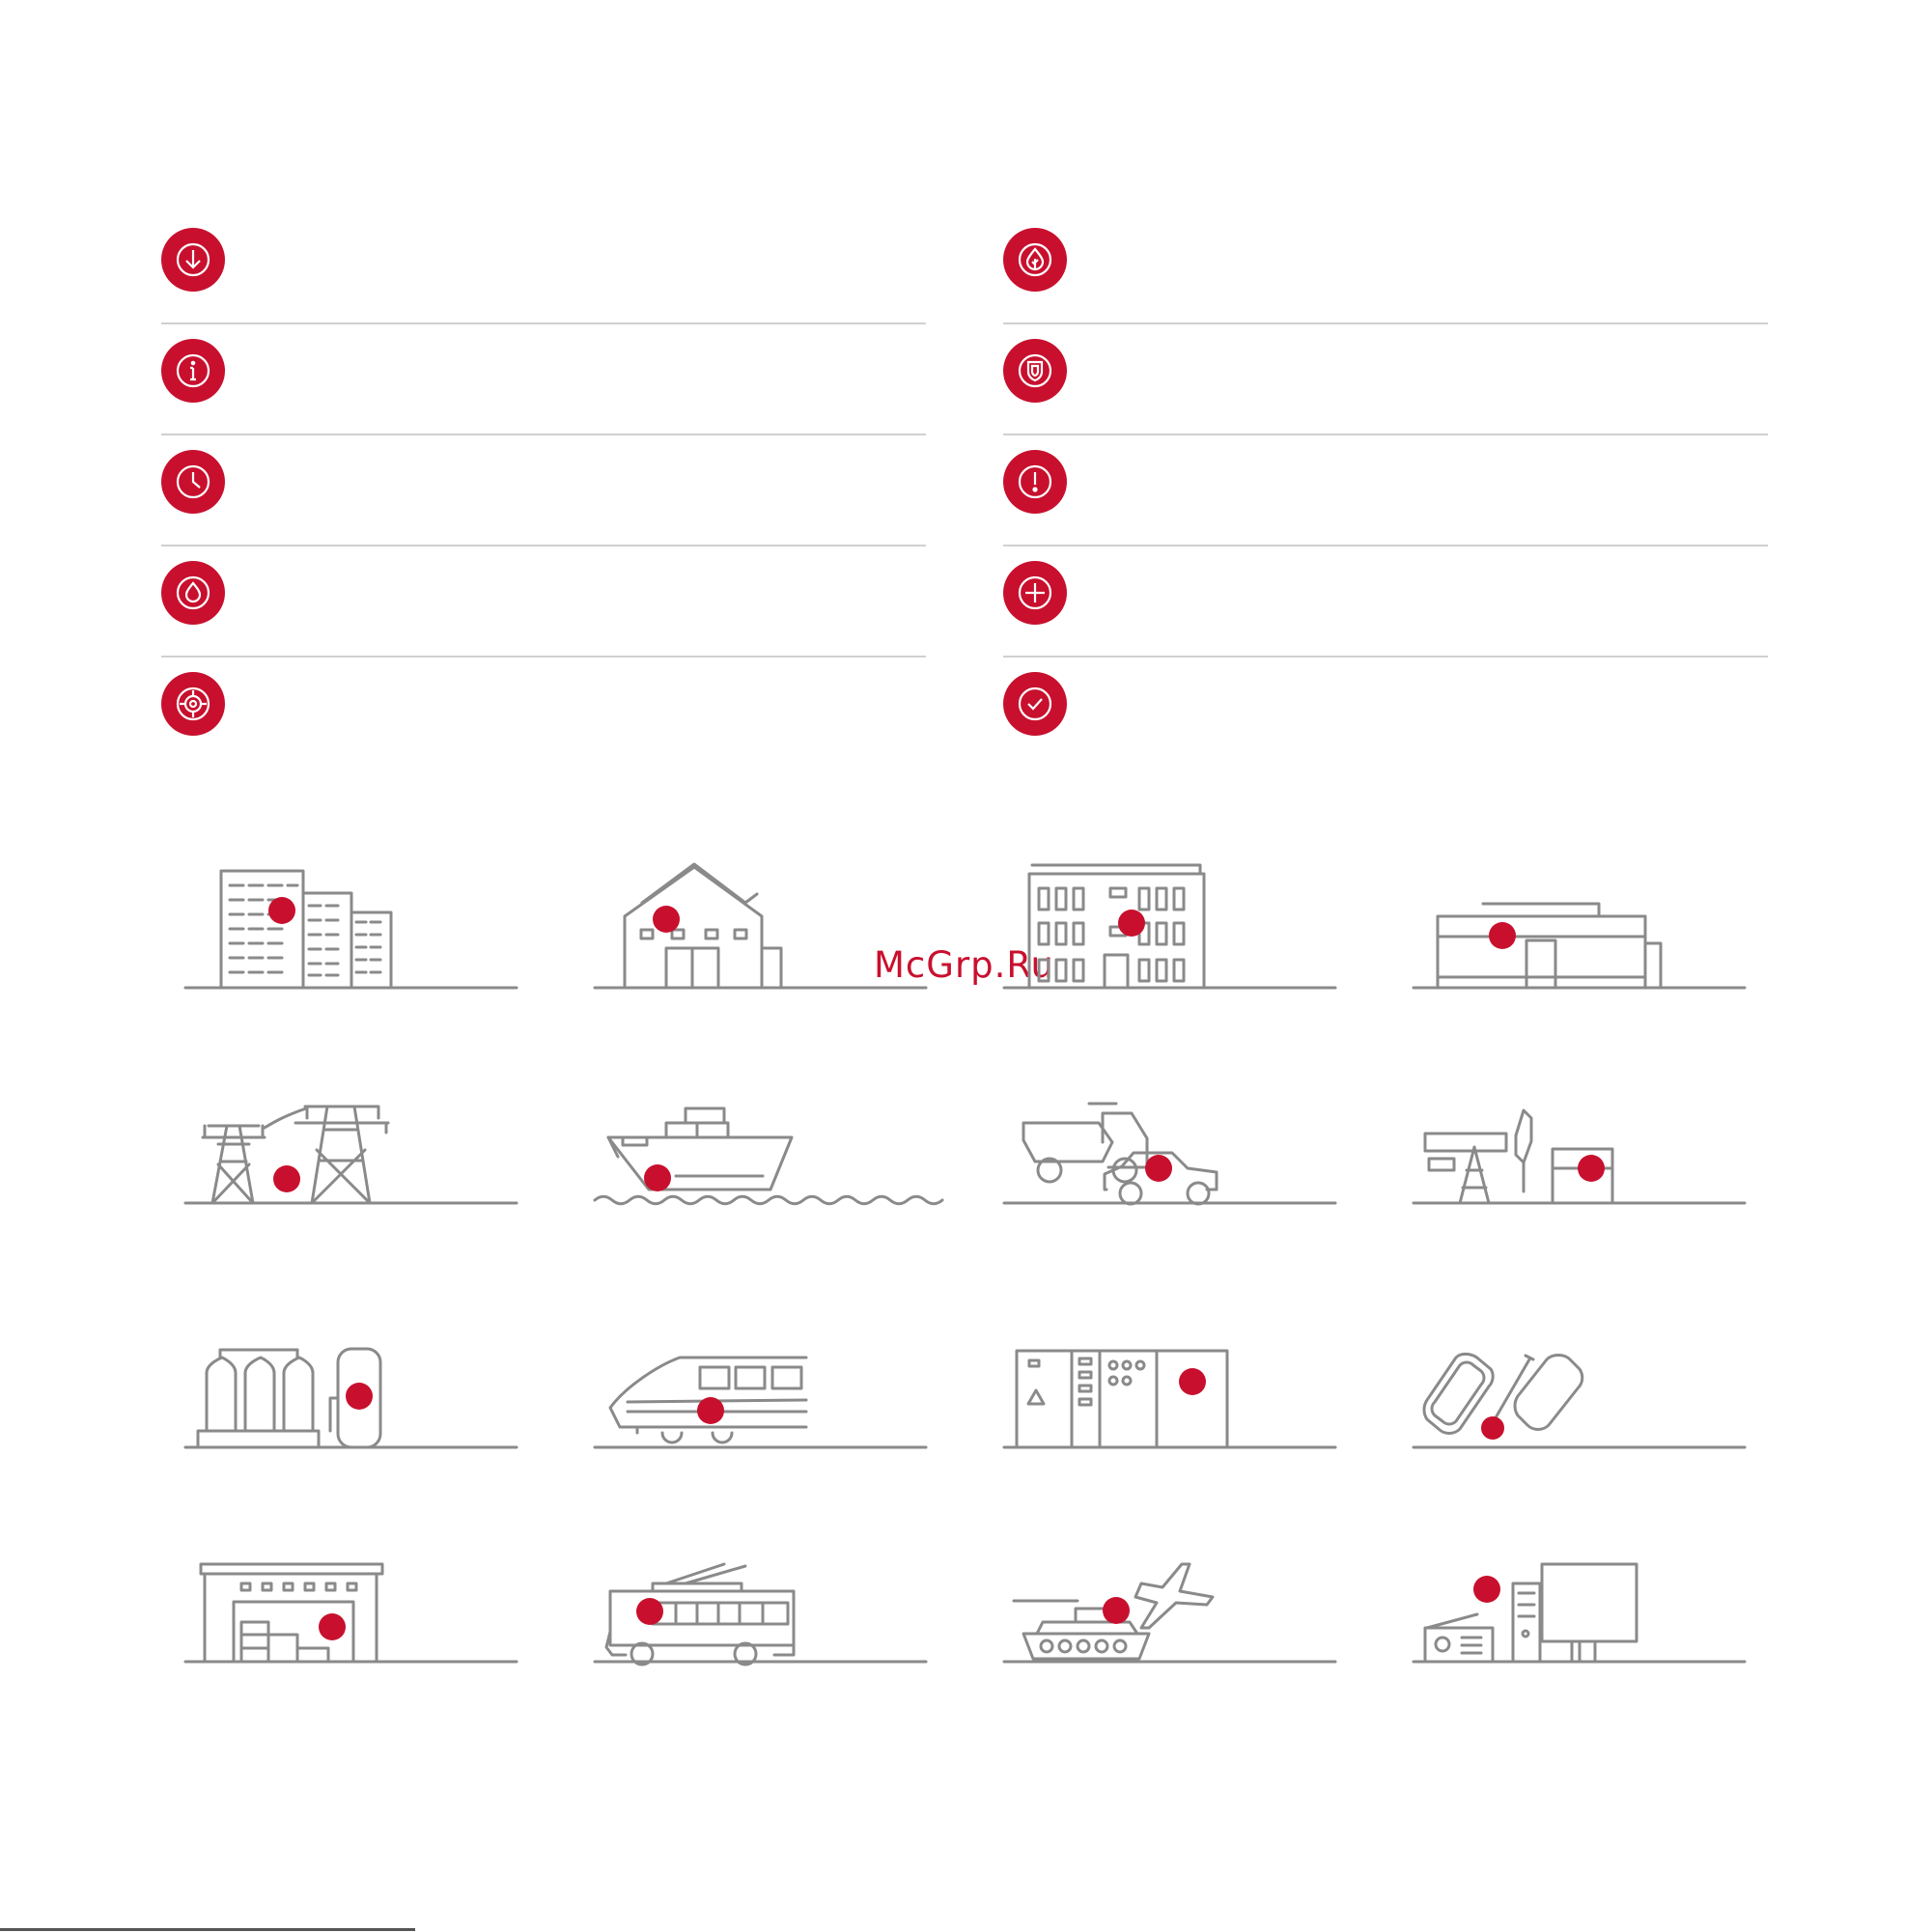 This screenshot has height=1932, width=1932. What do you see at coordinates (1035, 482) in the screenshot?
I see `warning-icon` at bounding box center [1035, 482].